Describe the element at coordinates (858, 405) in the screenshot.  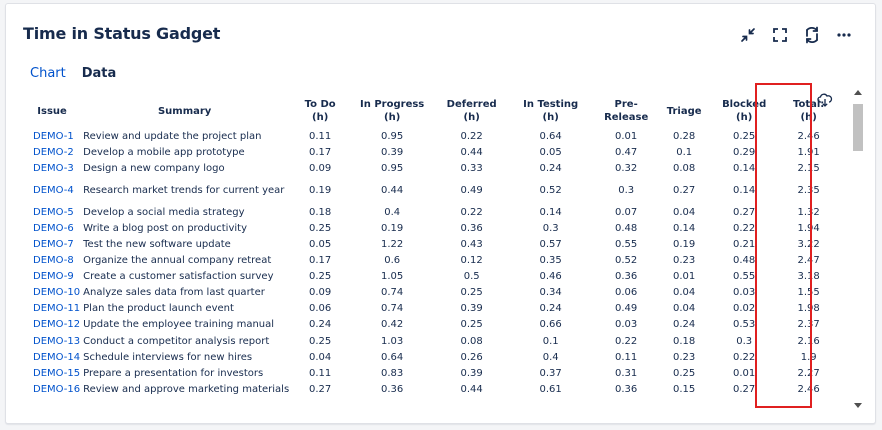
I see `scroll-down-arrow-icon` at that location.